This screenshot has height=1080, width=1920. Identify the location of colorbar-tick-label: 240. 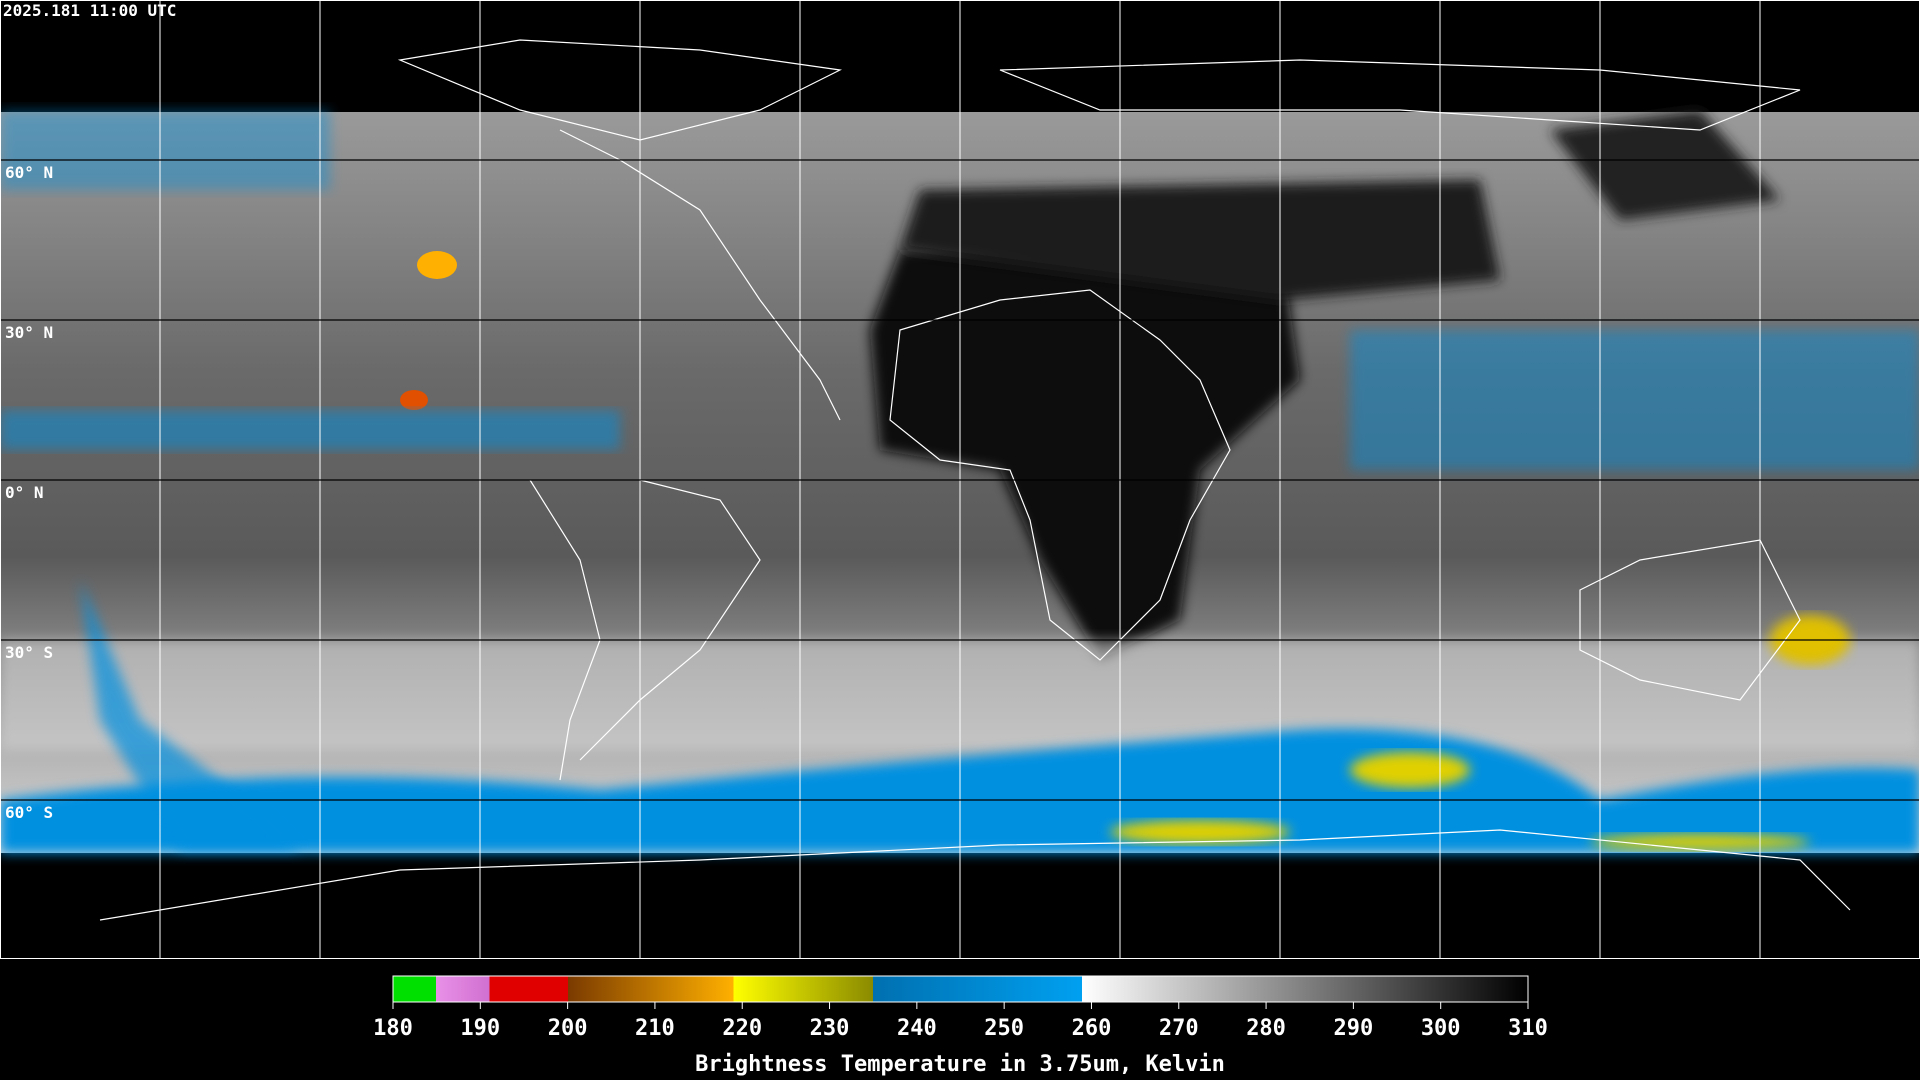
(917, 1028).